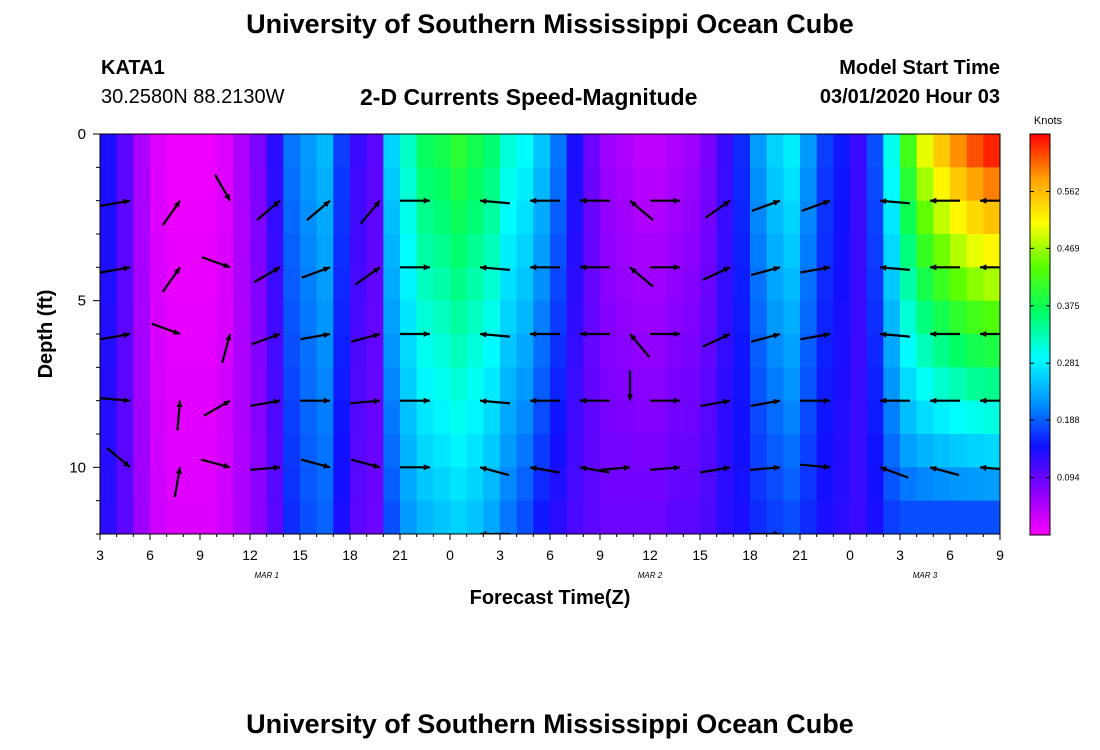 The image size is (1100, 750). I want to click on colorbar-tick-label: 0.281, so click(1068, 363).